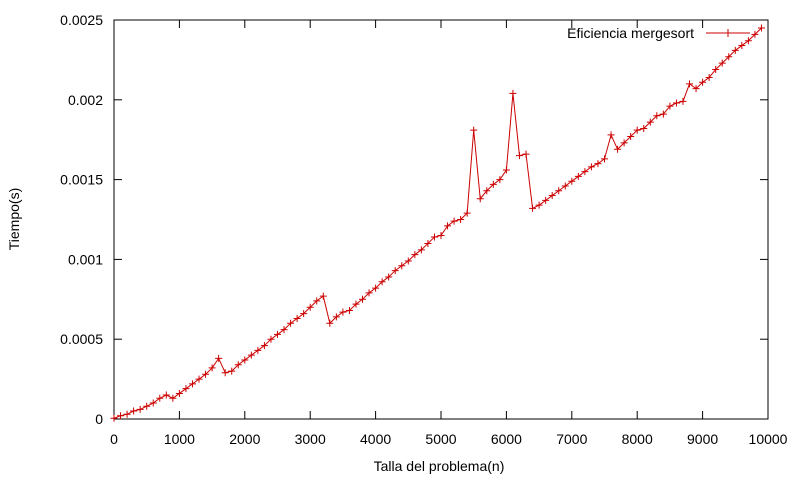  What do you see at coordinates (81, 20) in the screenshot?
I see `y-tick-label: 0.0025` at bounding box center [81, 20].